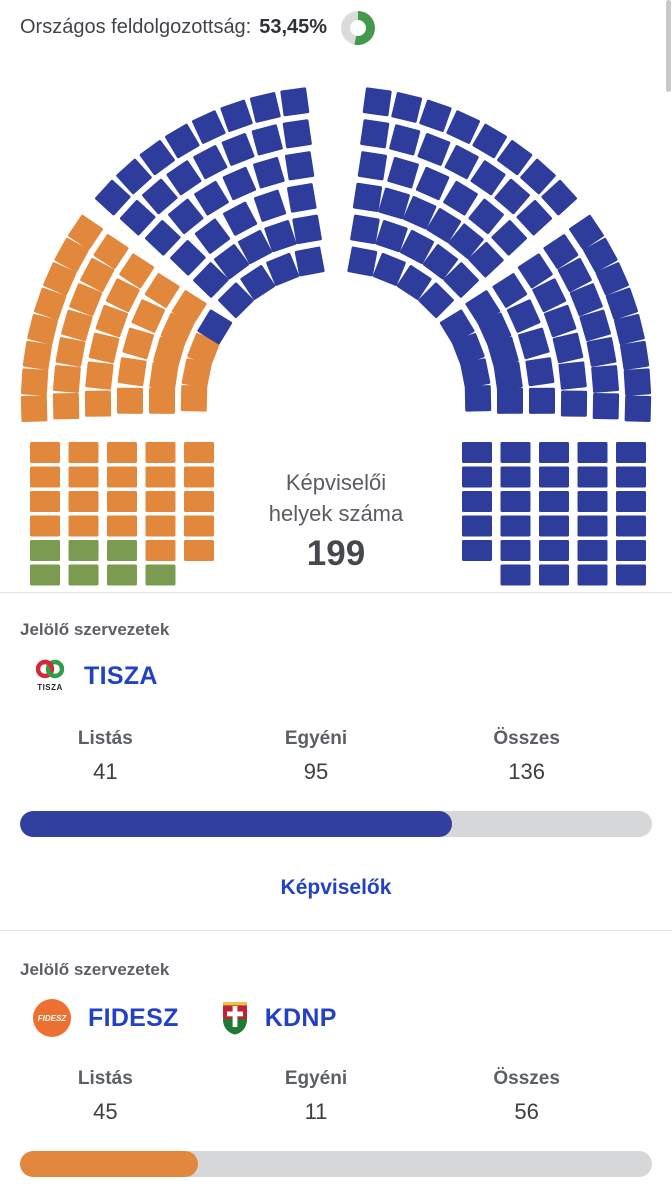 Image resolution: width=672 pixels, height=1200 pixels. What do you see at coordinates (336, 482) in the screenshot?
I see `caption-line1: Képviselői` at bounding box center [336, 482].